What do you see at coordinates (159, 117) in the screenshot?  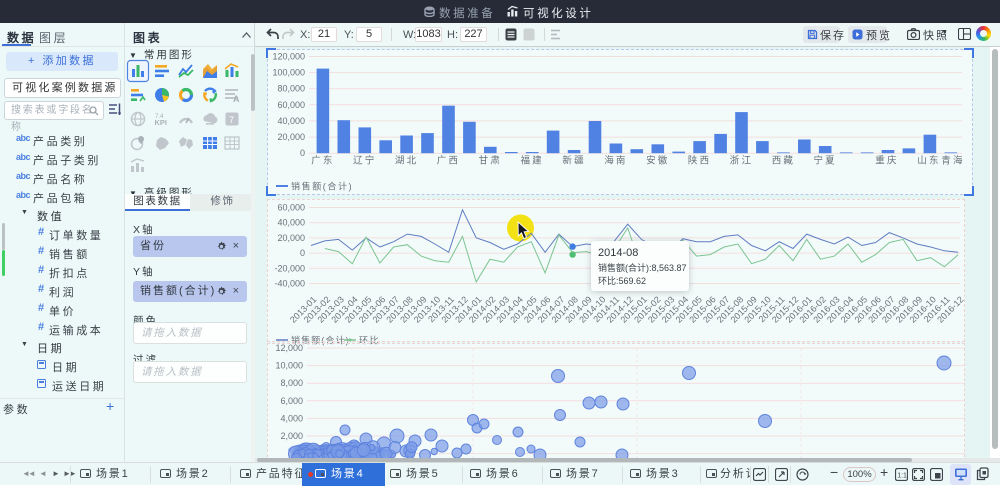 I see `svg-text: 7.4` at bounding box center [159, 117].